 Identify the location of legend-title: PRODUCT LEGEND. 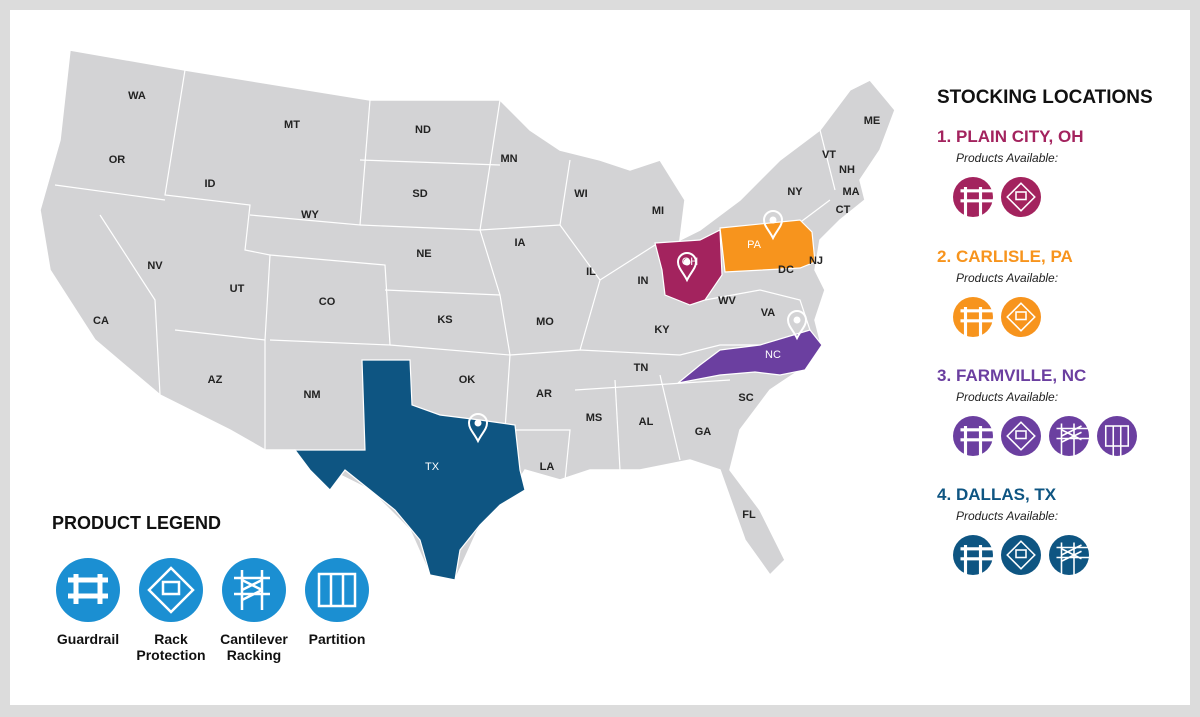
(137, 523).